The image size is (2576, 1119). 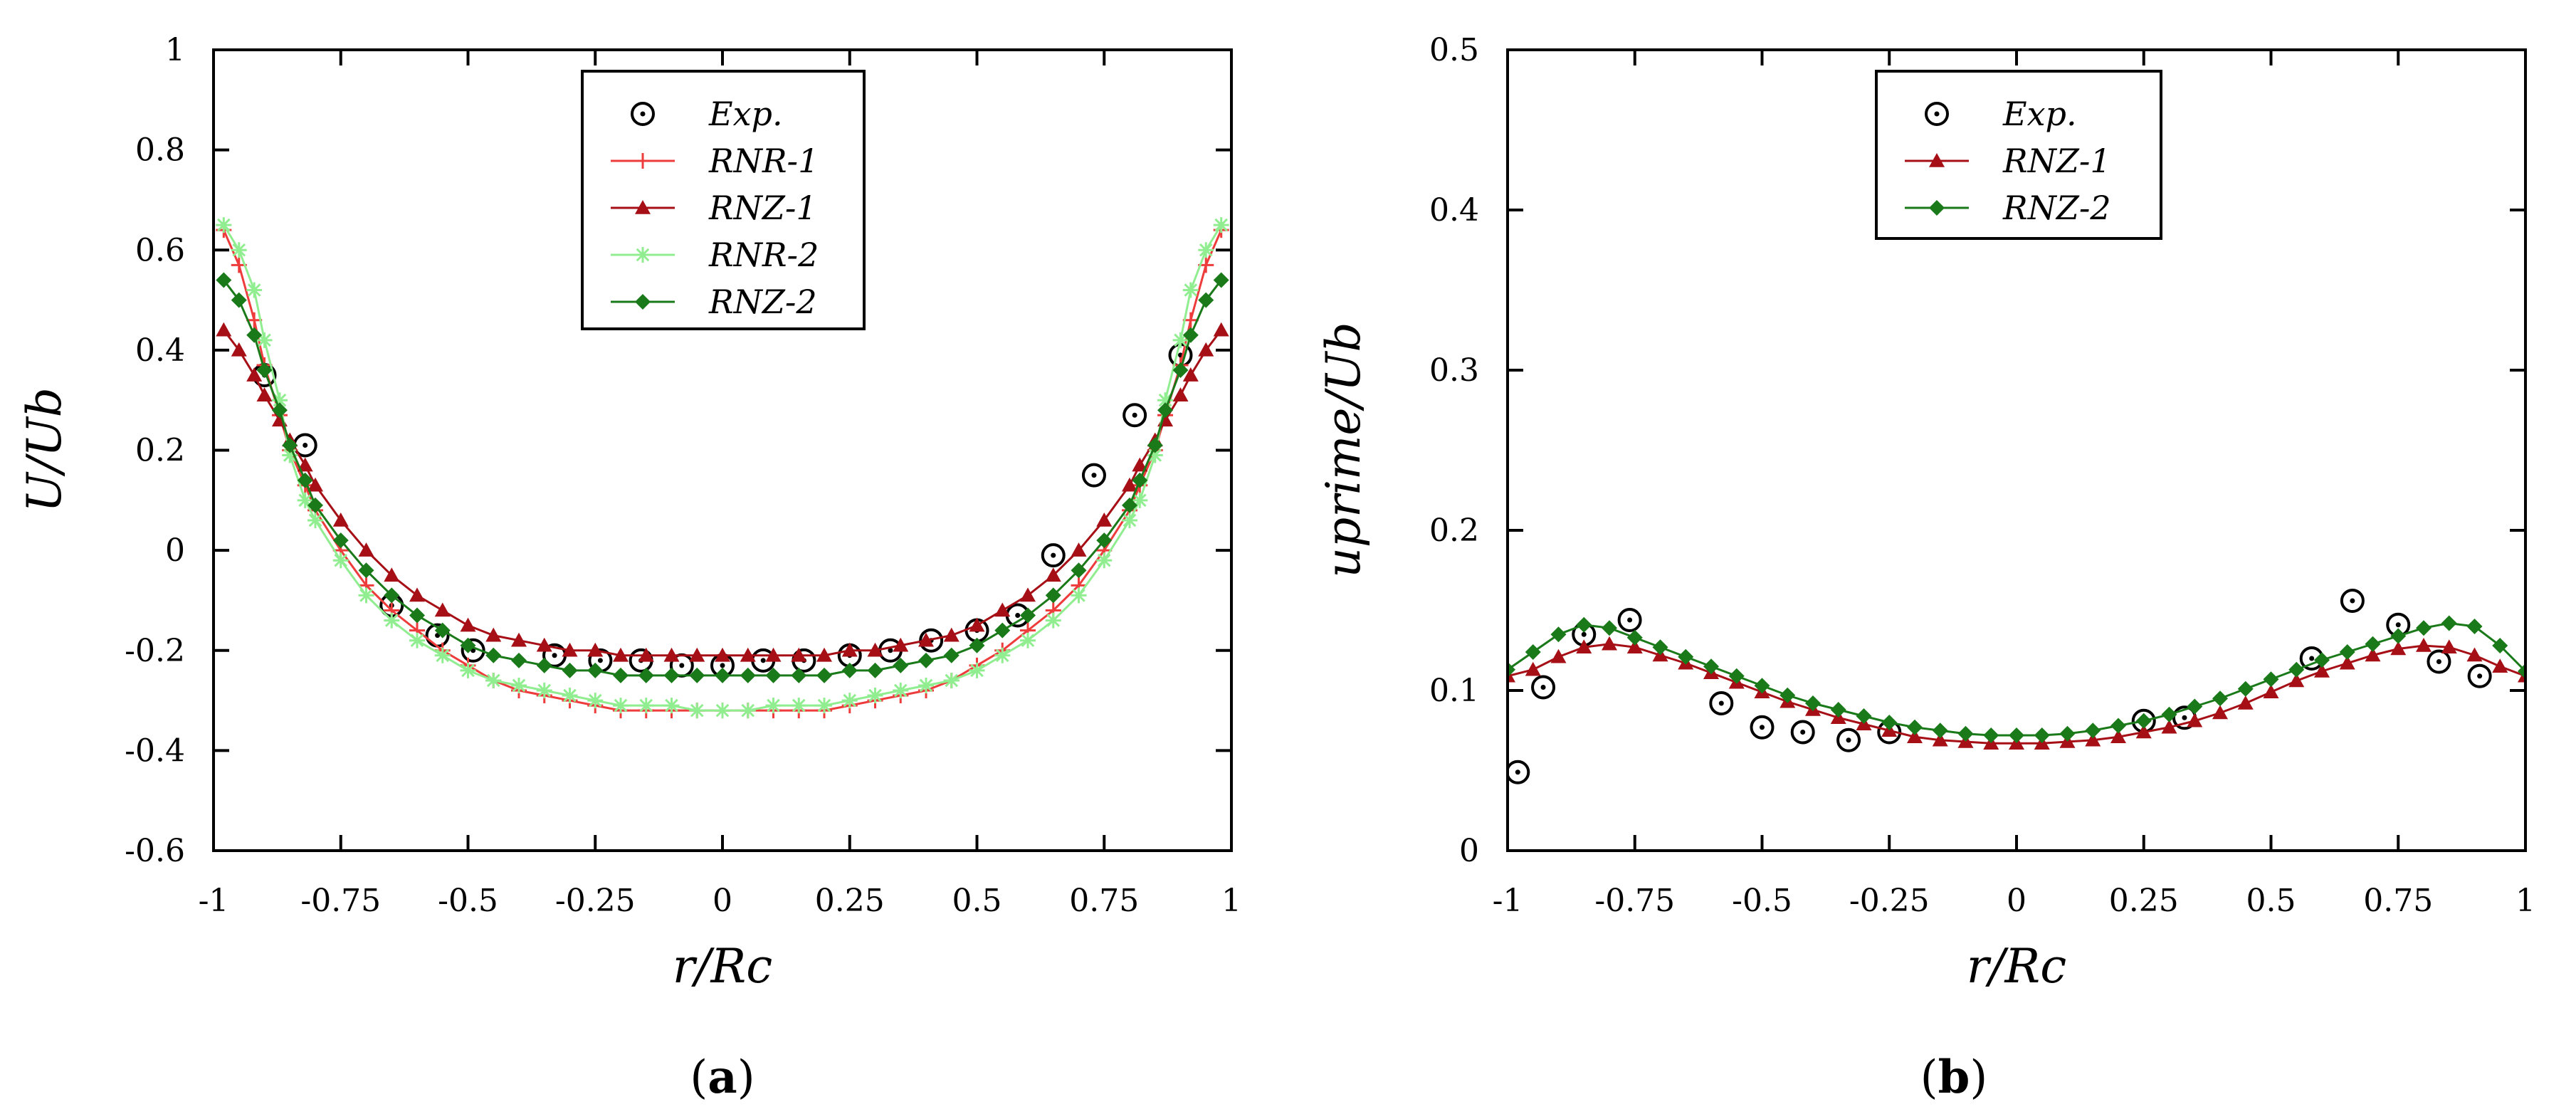 I want to click on panel-a-x-tick-label: -0.25, so click(x=595, y=901).